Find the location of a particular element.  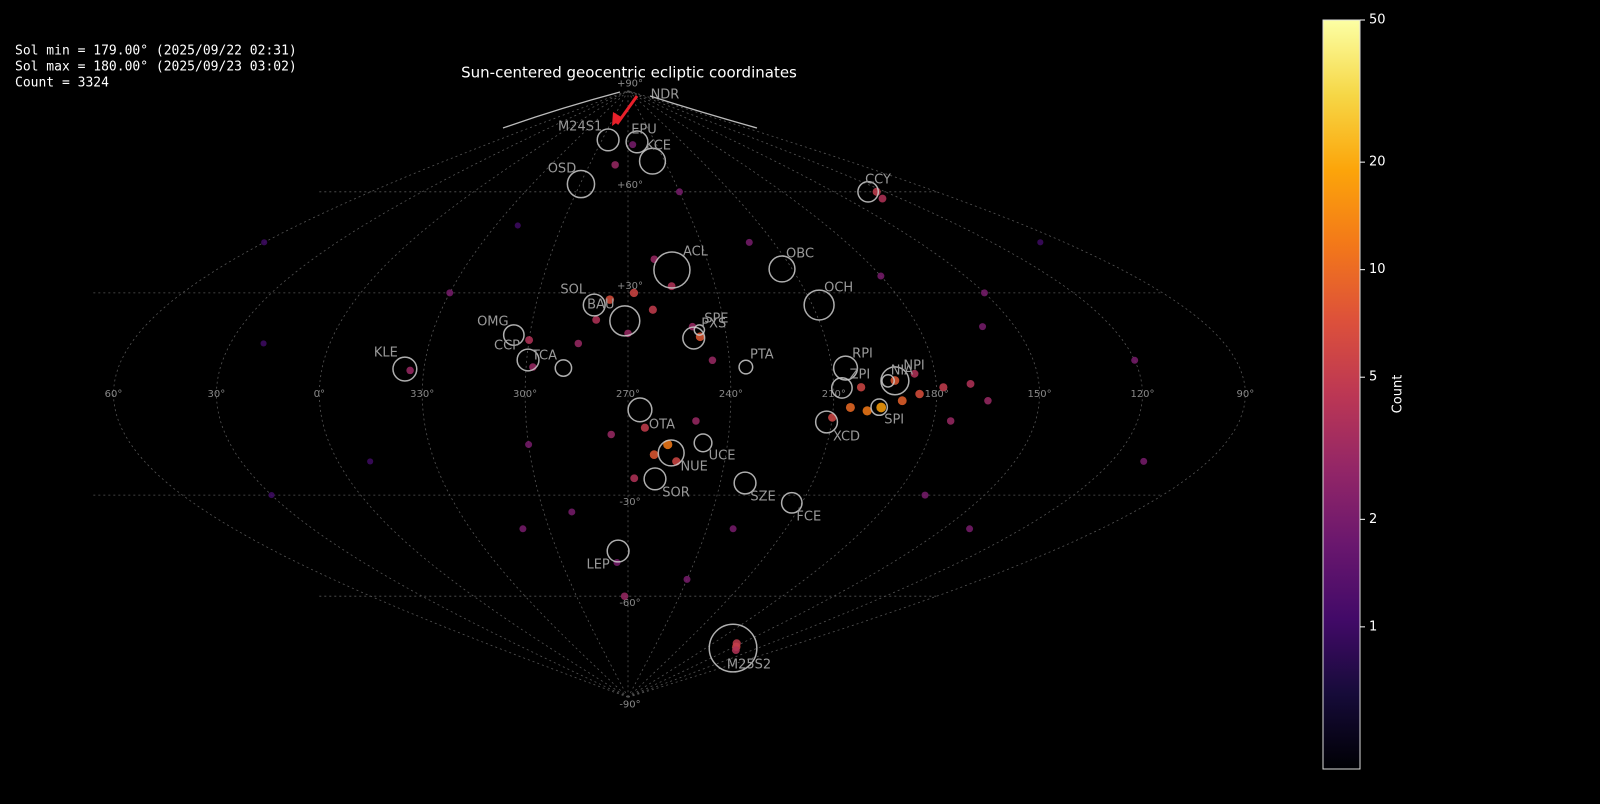

shower-label: M24S1 is located at coordinates (580, 126).